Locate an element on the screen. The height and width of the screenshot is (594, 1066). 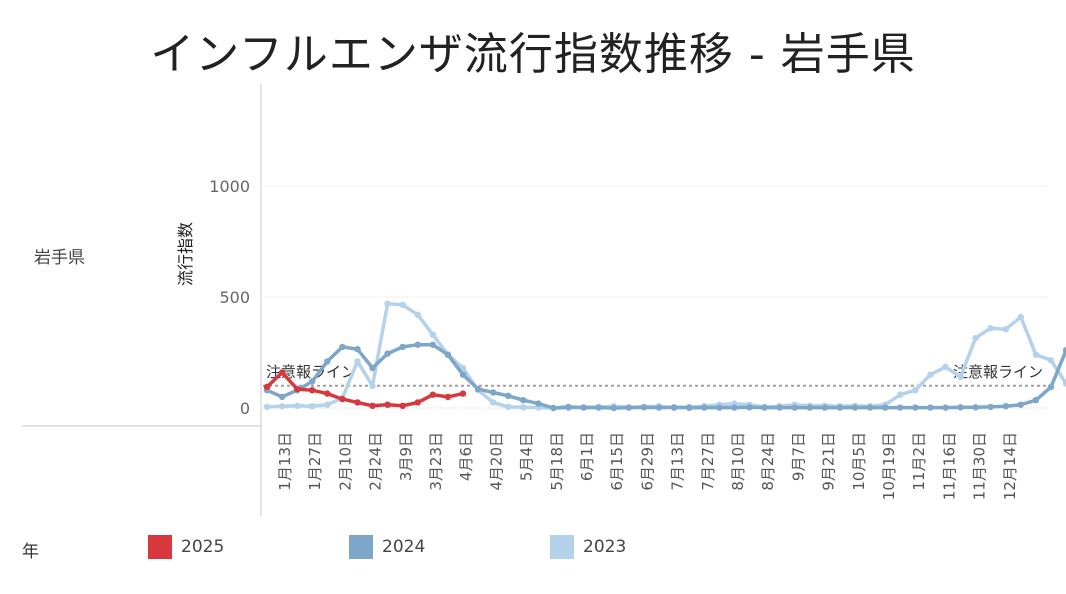
x-tick-label: 7月27日 is located at coordinates (708, 461).